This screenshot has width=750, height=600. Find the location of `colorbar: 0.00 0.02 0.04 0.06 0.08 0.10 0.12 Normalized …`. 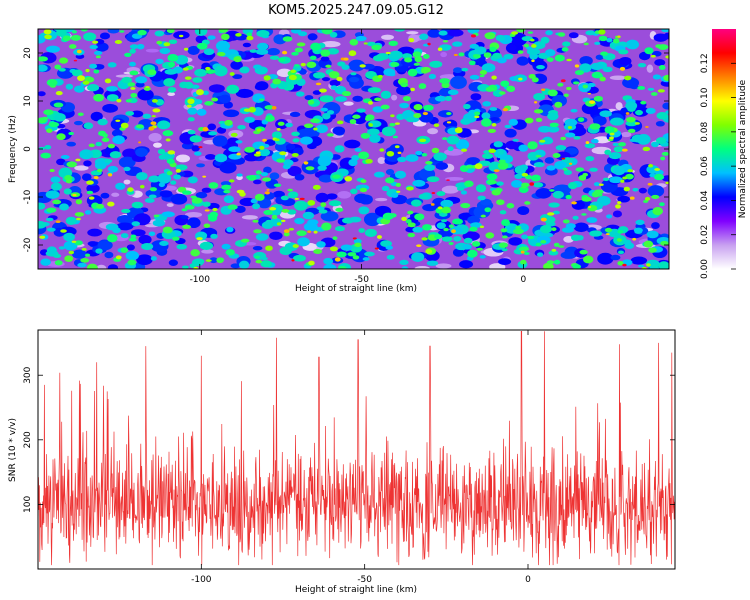

colorbar: 0.00 0.02 0.04 0.06 0.08 0.10 0.12 Normalized … is located at coordinates (724, 154).